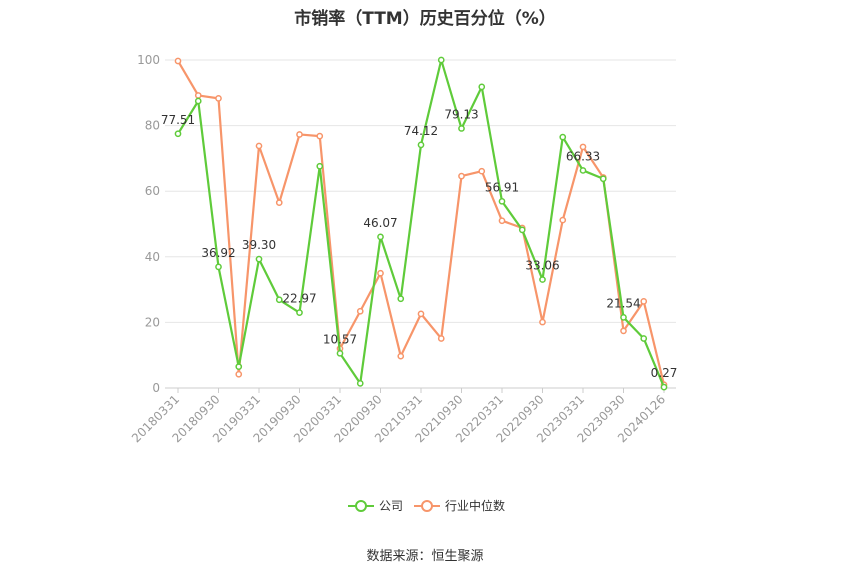 The width and height of the screenshot is (850, 574). I want to click on chart-title: 市销率（TTM）历史百分位（%）, so click(425, 19).